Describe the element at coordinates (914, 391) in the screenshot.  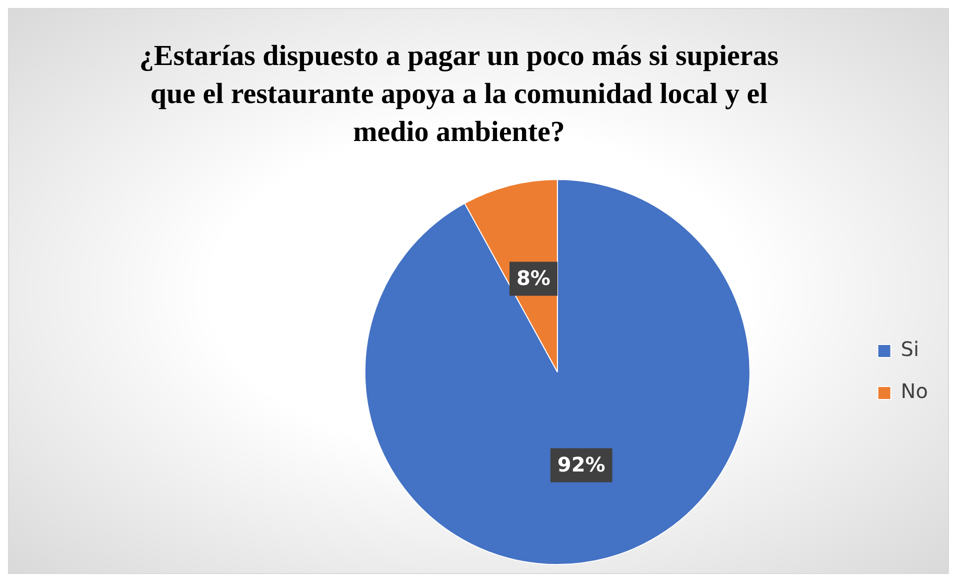
I see `legend-label: No` at that location.